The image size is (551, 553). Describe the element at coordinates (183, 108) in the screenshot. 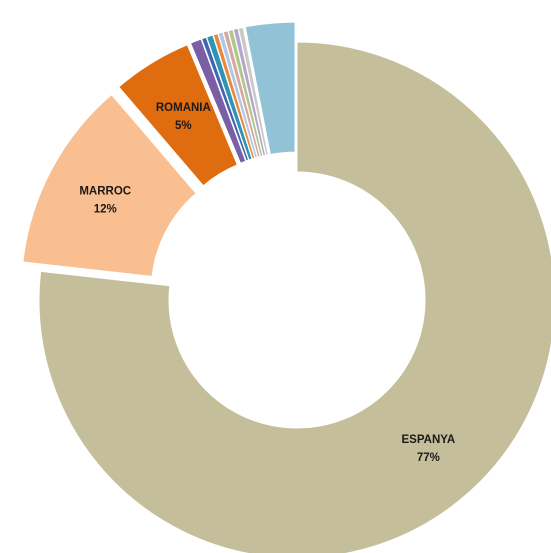

I see `slice-category-label: ROMANIA` at that location.